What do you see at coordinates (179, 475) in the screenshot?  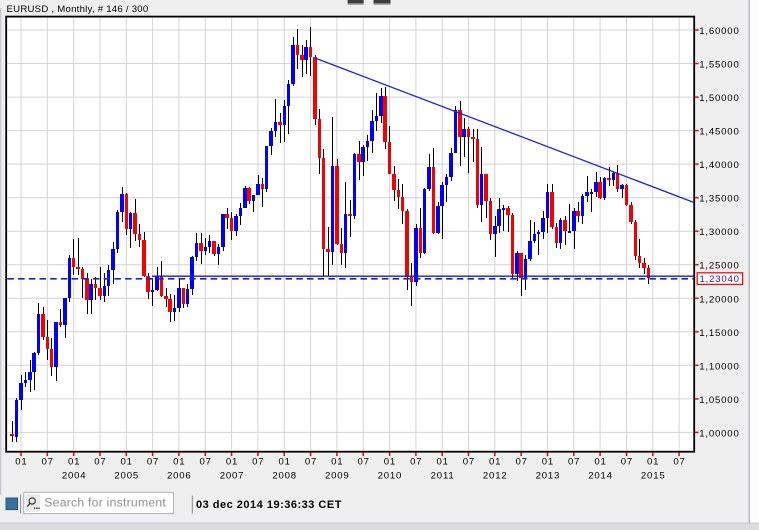 I see `svg-text: 2006` at bounding box center [179, 475].